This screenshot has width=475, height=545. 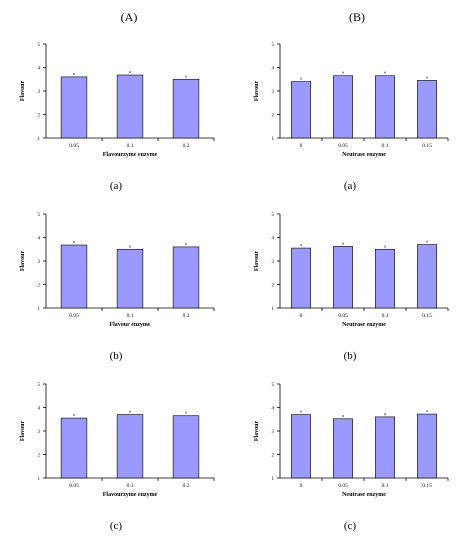 I want to click on bar-chart: 1 2 3 4 5 Flavour a 0.05 a 0.1 a 0.2 Flavour enzyme, so click(x=117, y=270).